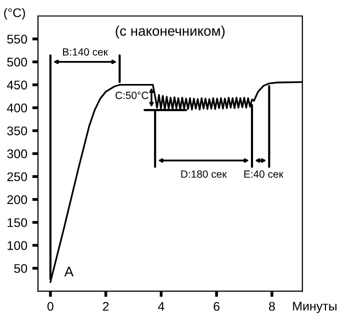 This screenshot has width=339, height=320. Describe the element at coordinates (314, 308) in the screenshot. I see `x-axis-title: Минуты` at that location.